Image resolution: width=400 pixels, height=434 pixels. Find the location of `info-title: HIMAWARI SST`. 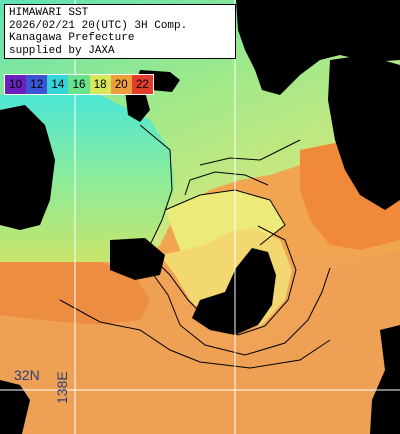

info-title: HIMAWARI SST is located at coordinates (49, 13).